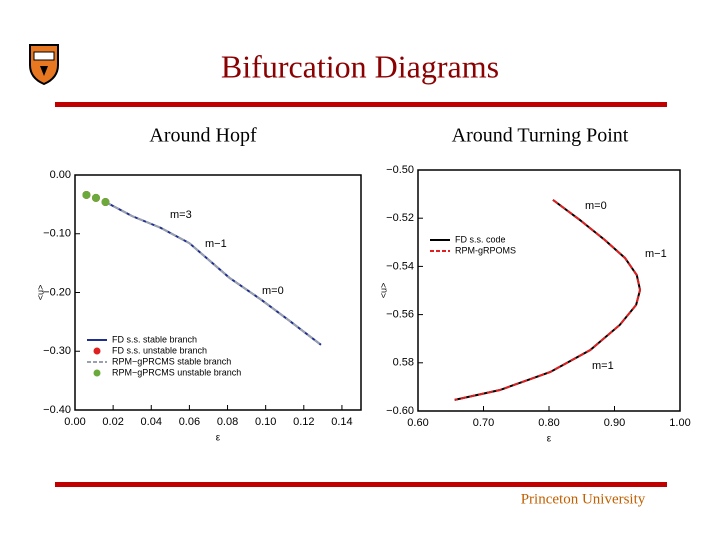 The width and height of the screenshot is (720, 540). I want to click on chart-title: Around Hopf, so click(203, 136).